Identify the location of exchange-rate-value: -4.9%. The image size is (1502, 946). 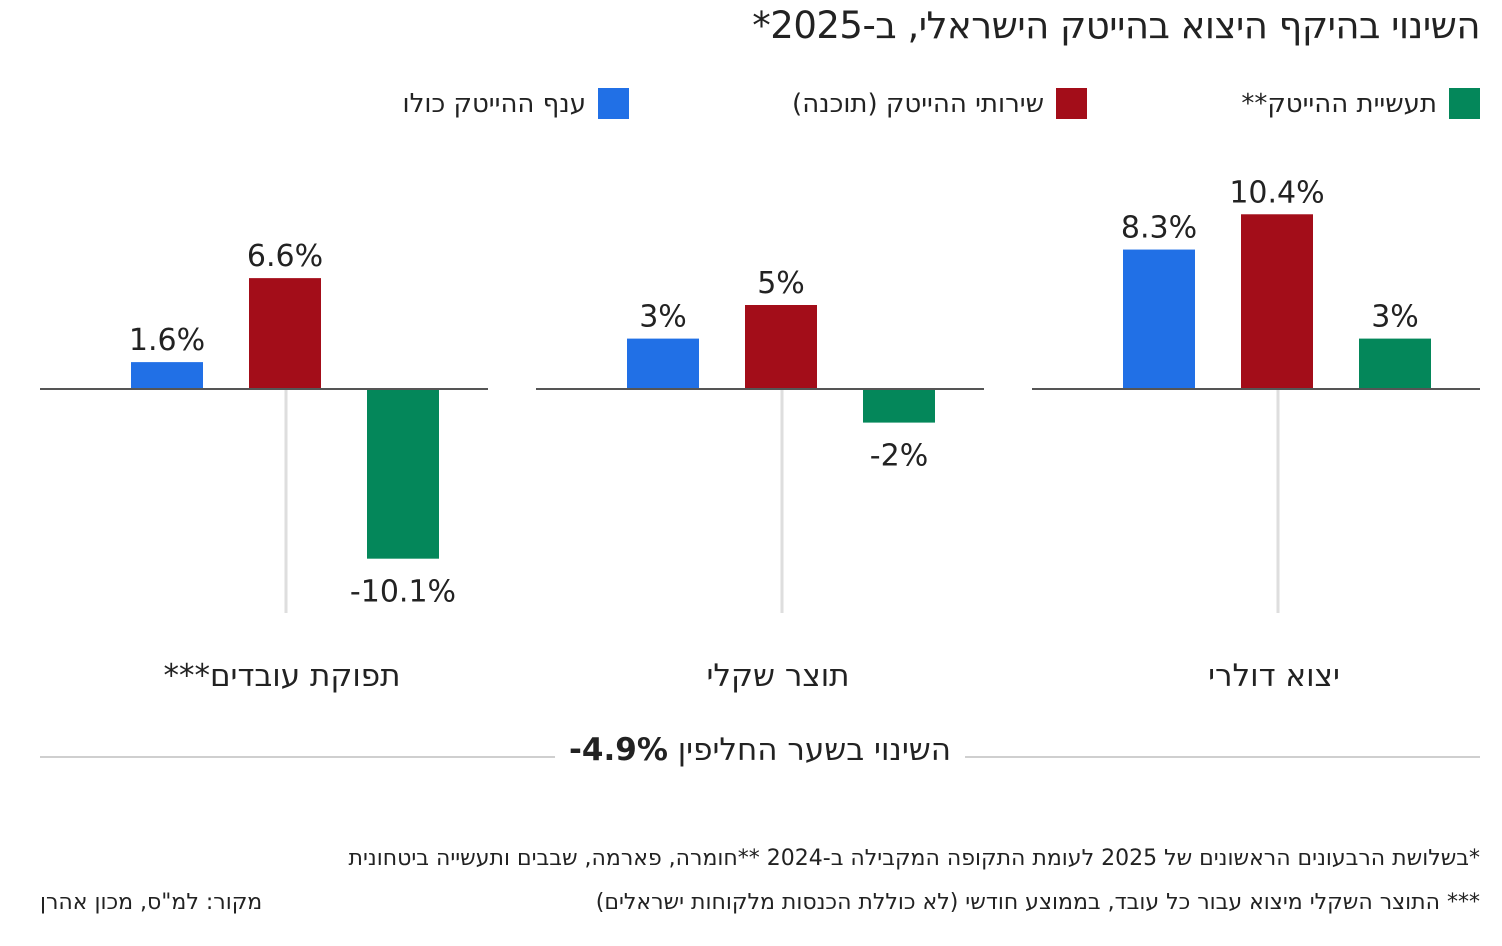
(618, 750).